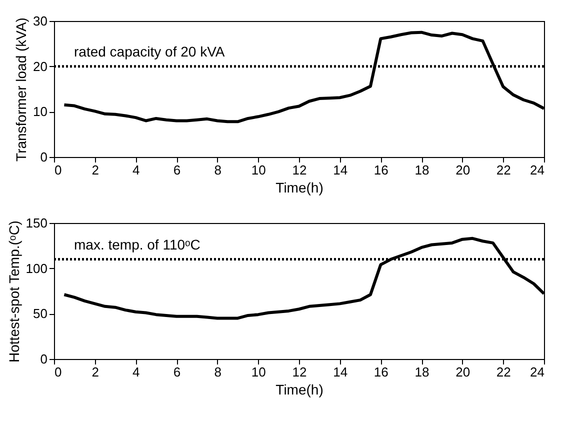 The width and height of the screenshot is (587, 425). Describe the element at coordinates (40, 112) in the screenshot. I see `y-tick-label: 10` at that location.